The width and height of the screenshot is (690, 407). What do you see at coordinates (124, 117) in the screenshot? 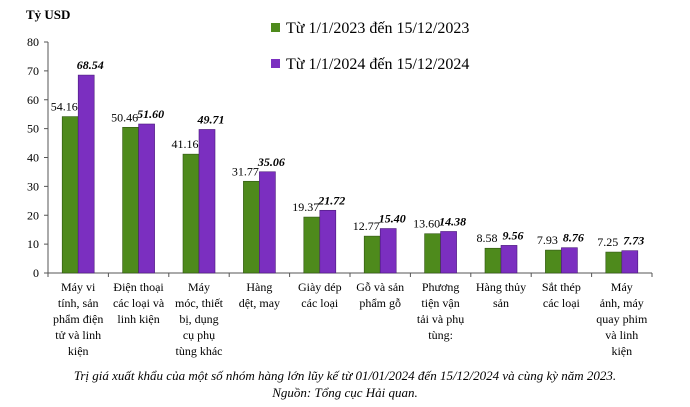
I see `data-label-2023: 50.46` at bounding box center [124, 117].